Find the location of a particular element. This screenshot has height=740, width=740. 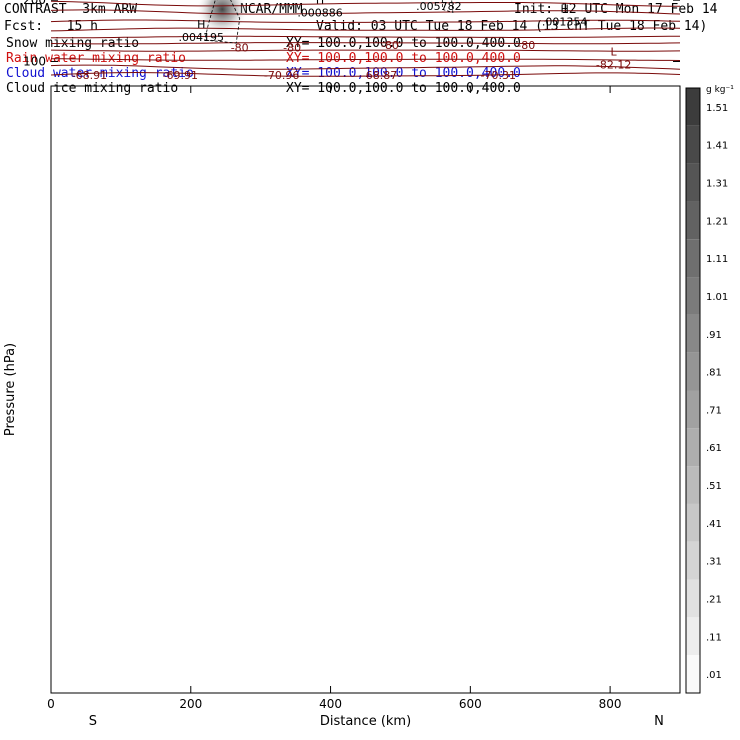

colorbar-frame is located at coordinates (693, 390).